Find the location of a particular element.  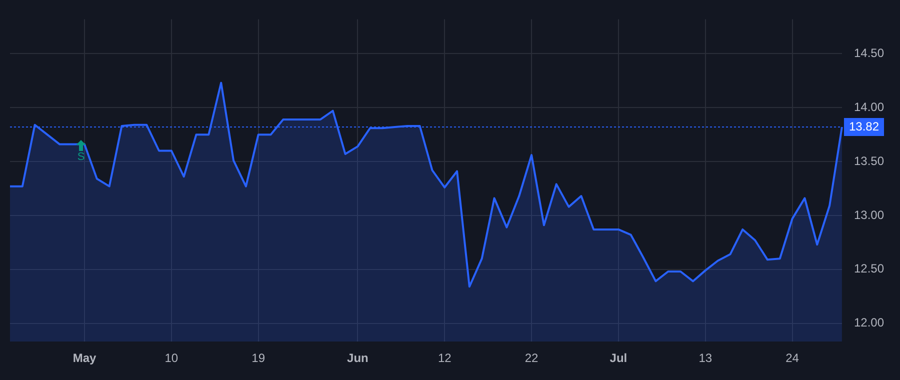

ref-line-label: 13.82 is located at coordinates (864, 126).